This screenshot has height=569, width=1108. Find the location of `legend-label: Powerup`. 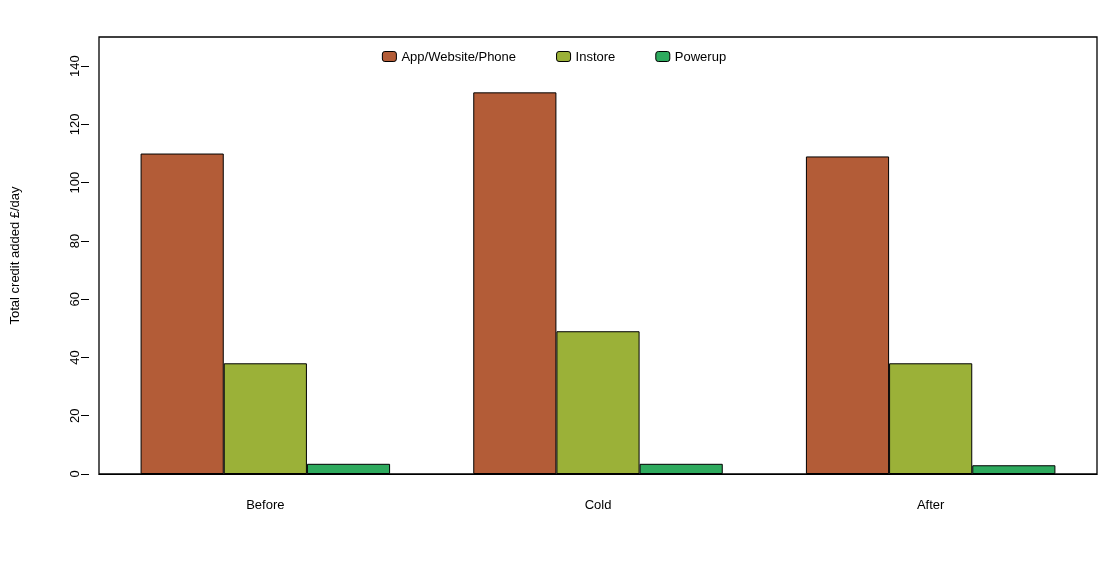

legend-label: Powerup is located at coordinates (700, 56).